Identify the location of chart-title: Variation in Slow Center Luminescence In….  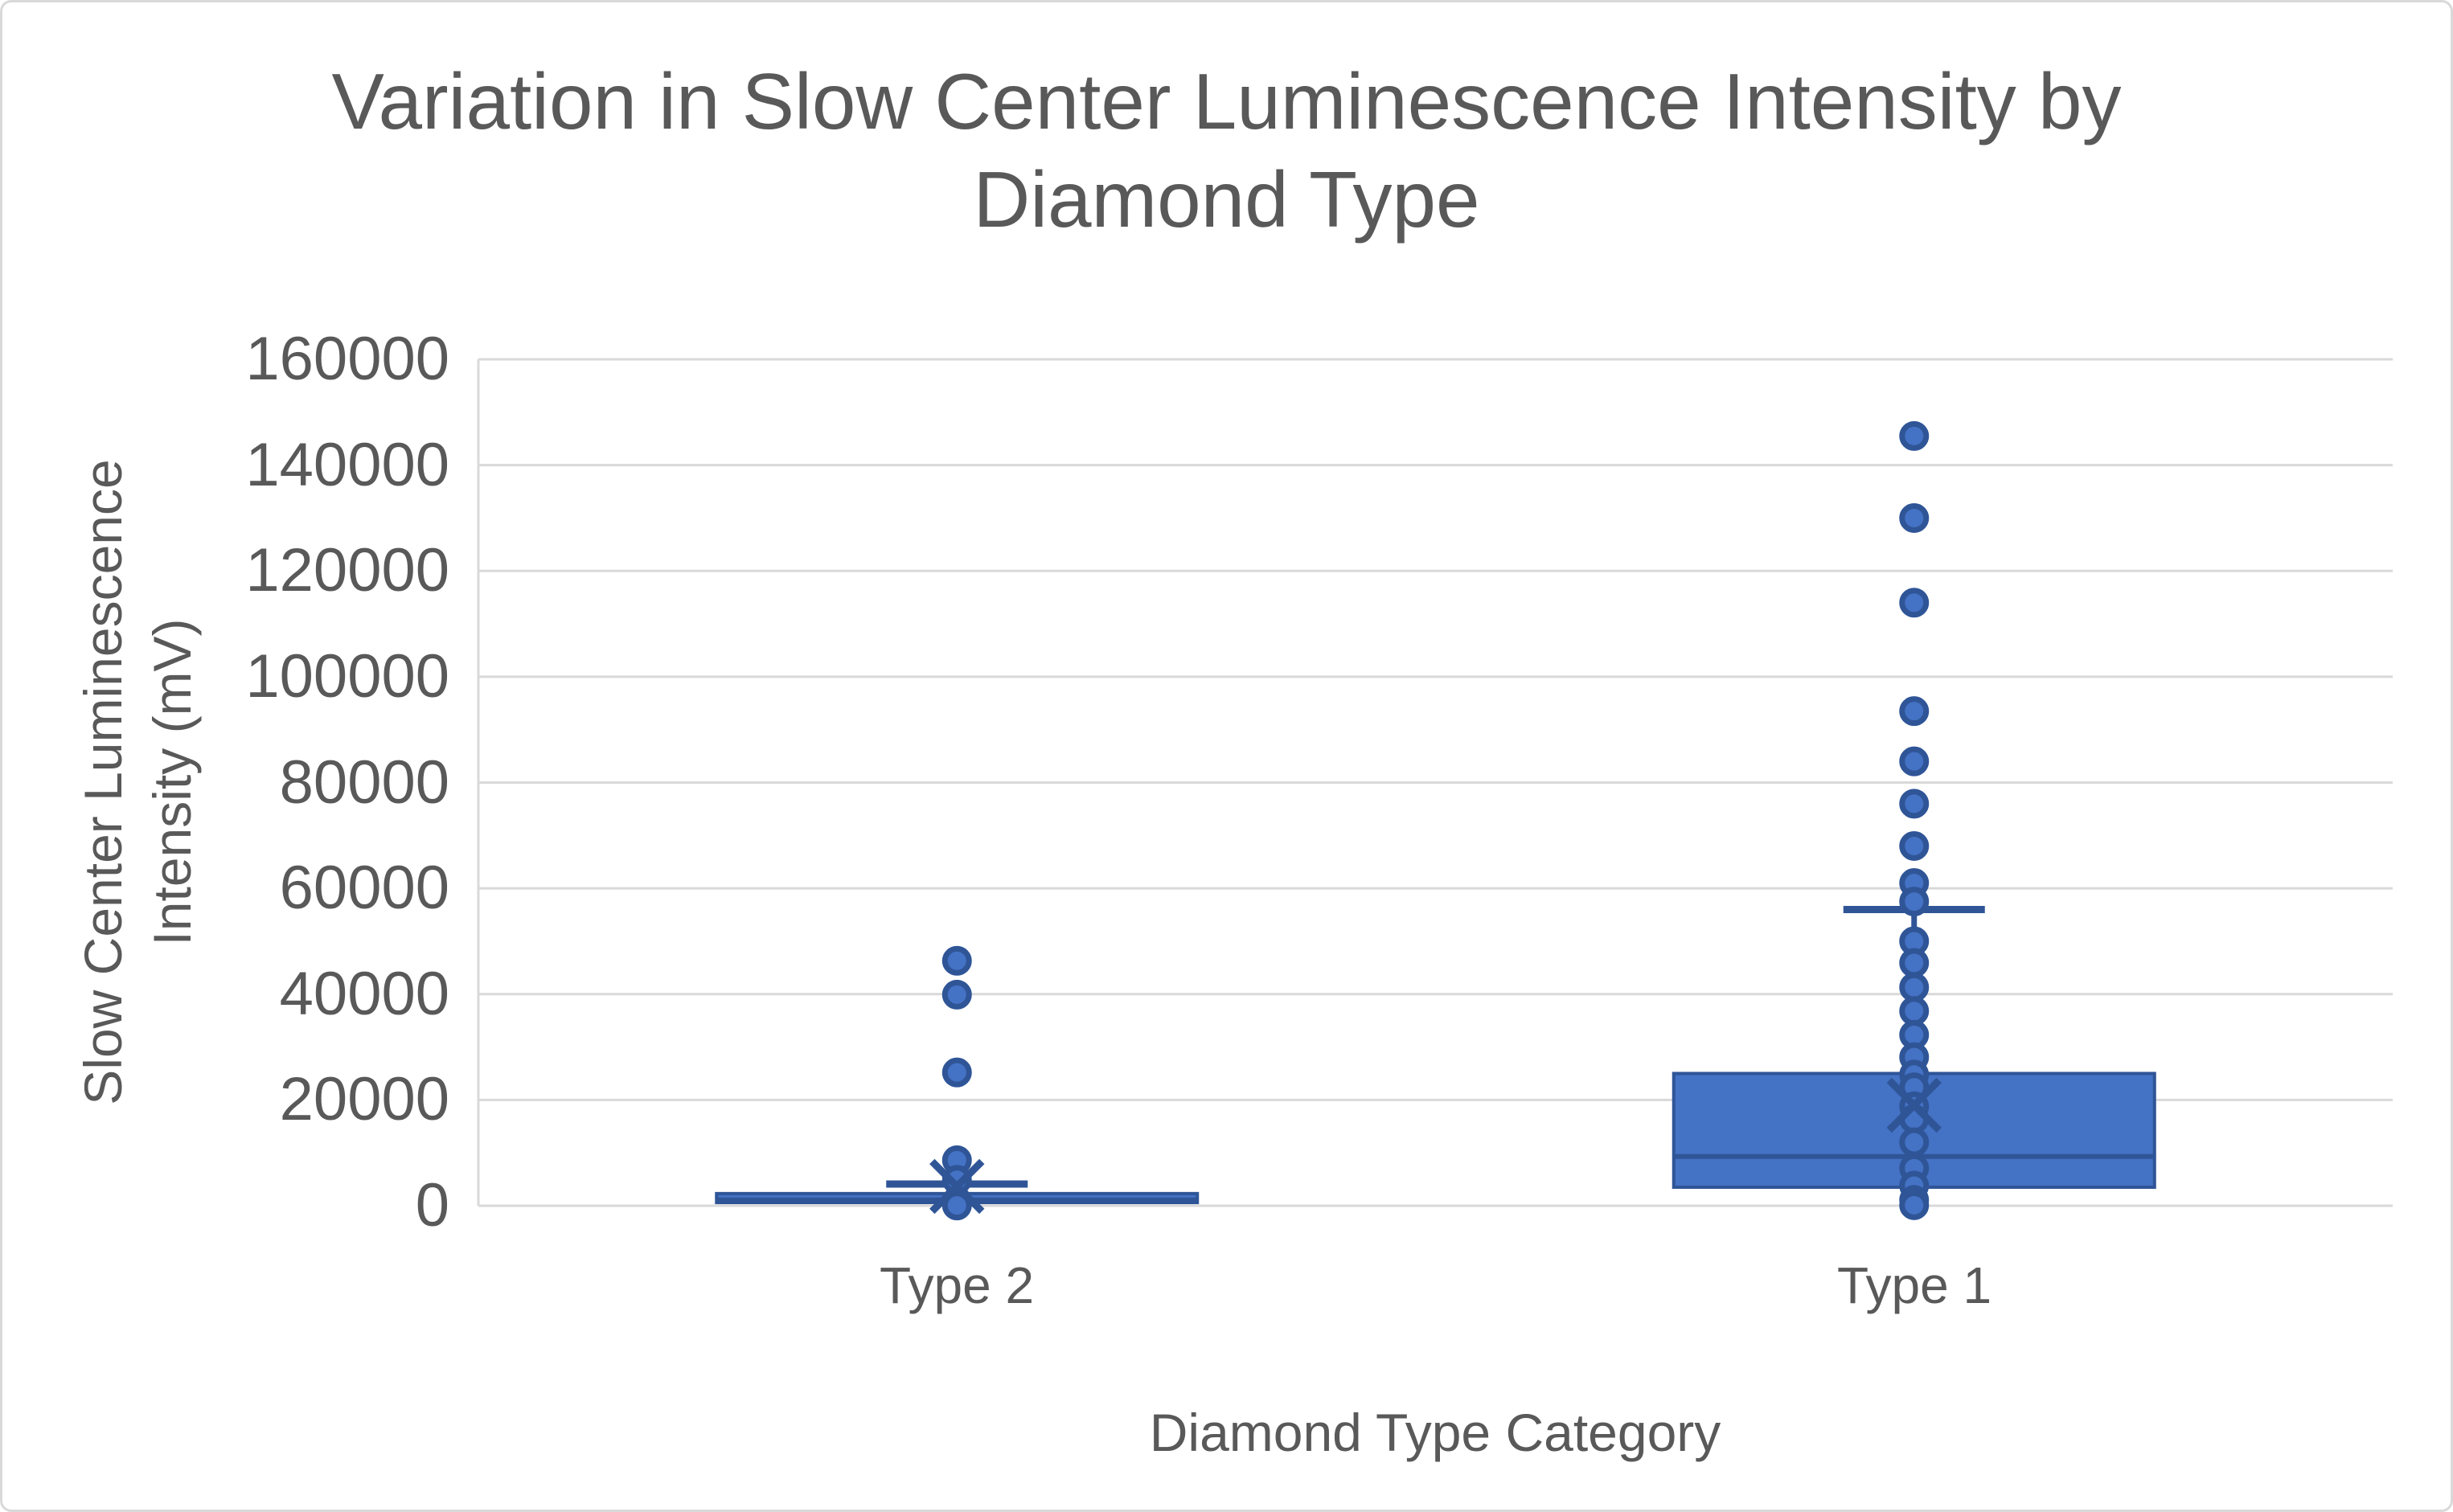
(1227, 150).